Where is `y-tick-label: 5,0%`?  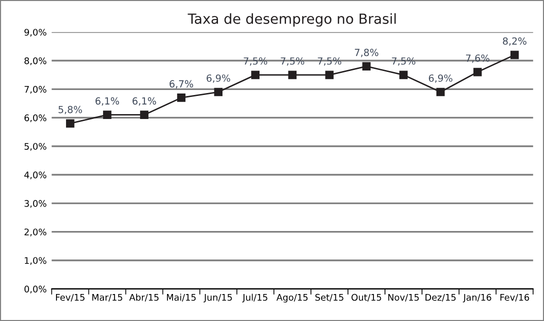 y-tick-label: 5,0% is located at coordinates (35, 146).